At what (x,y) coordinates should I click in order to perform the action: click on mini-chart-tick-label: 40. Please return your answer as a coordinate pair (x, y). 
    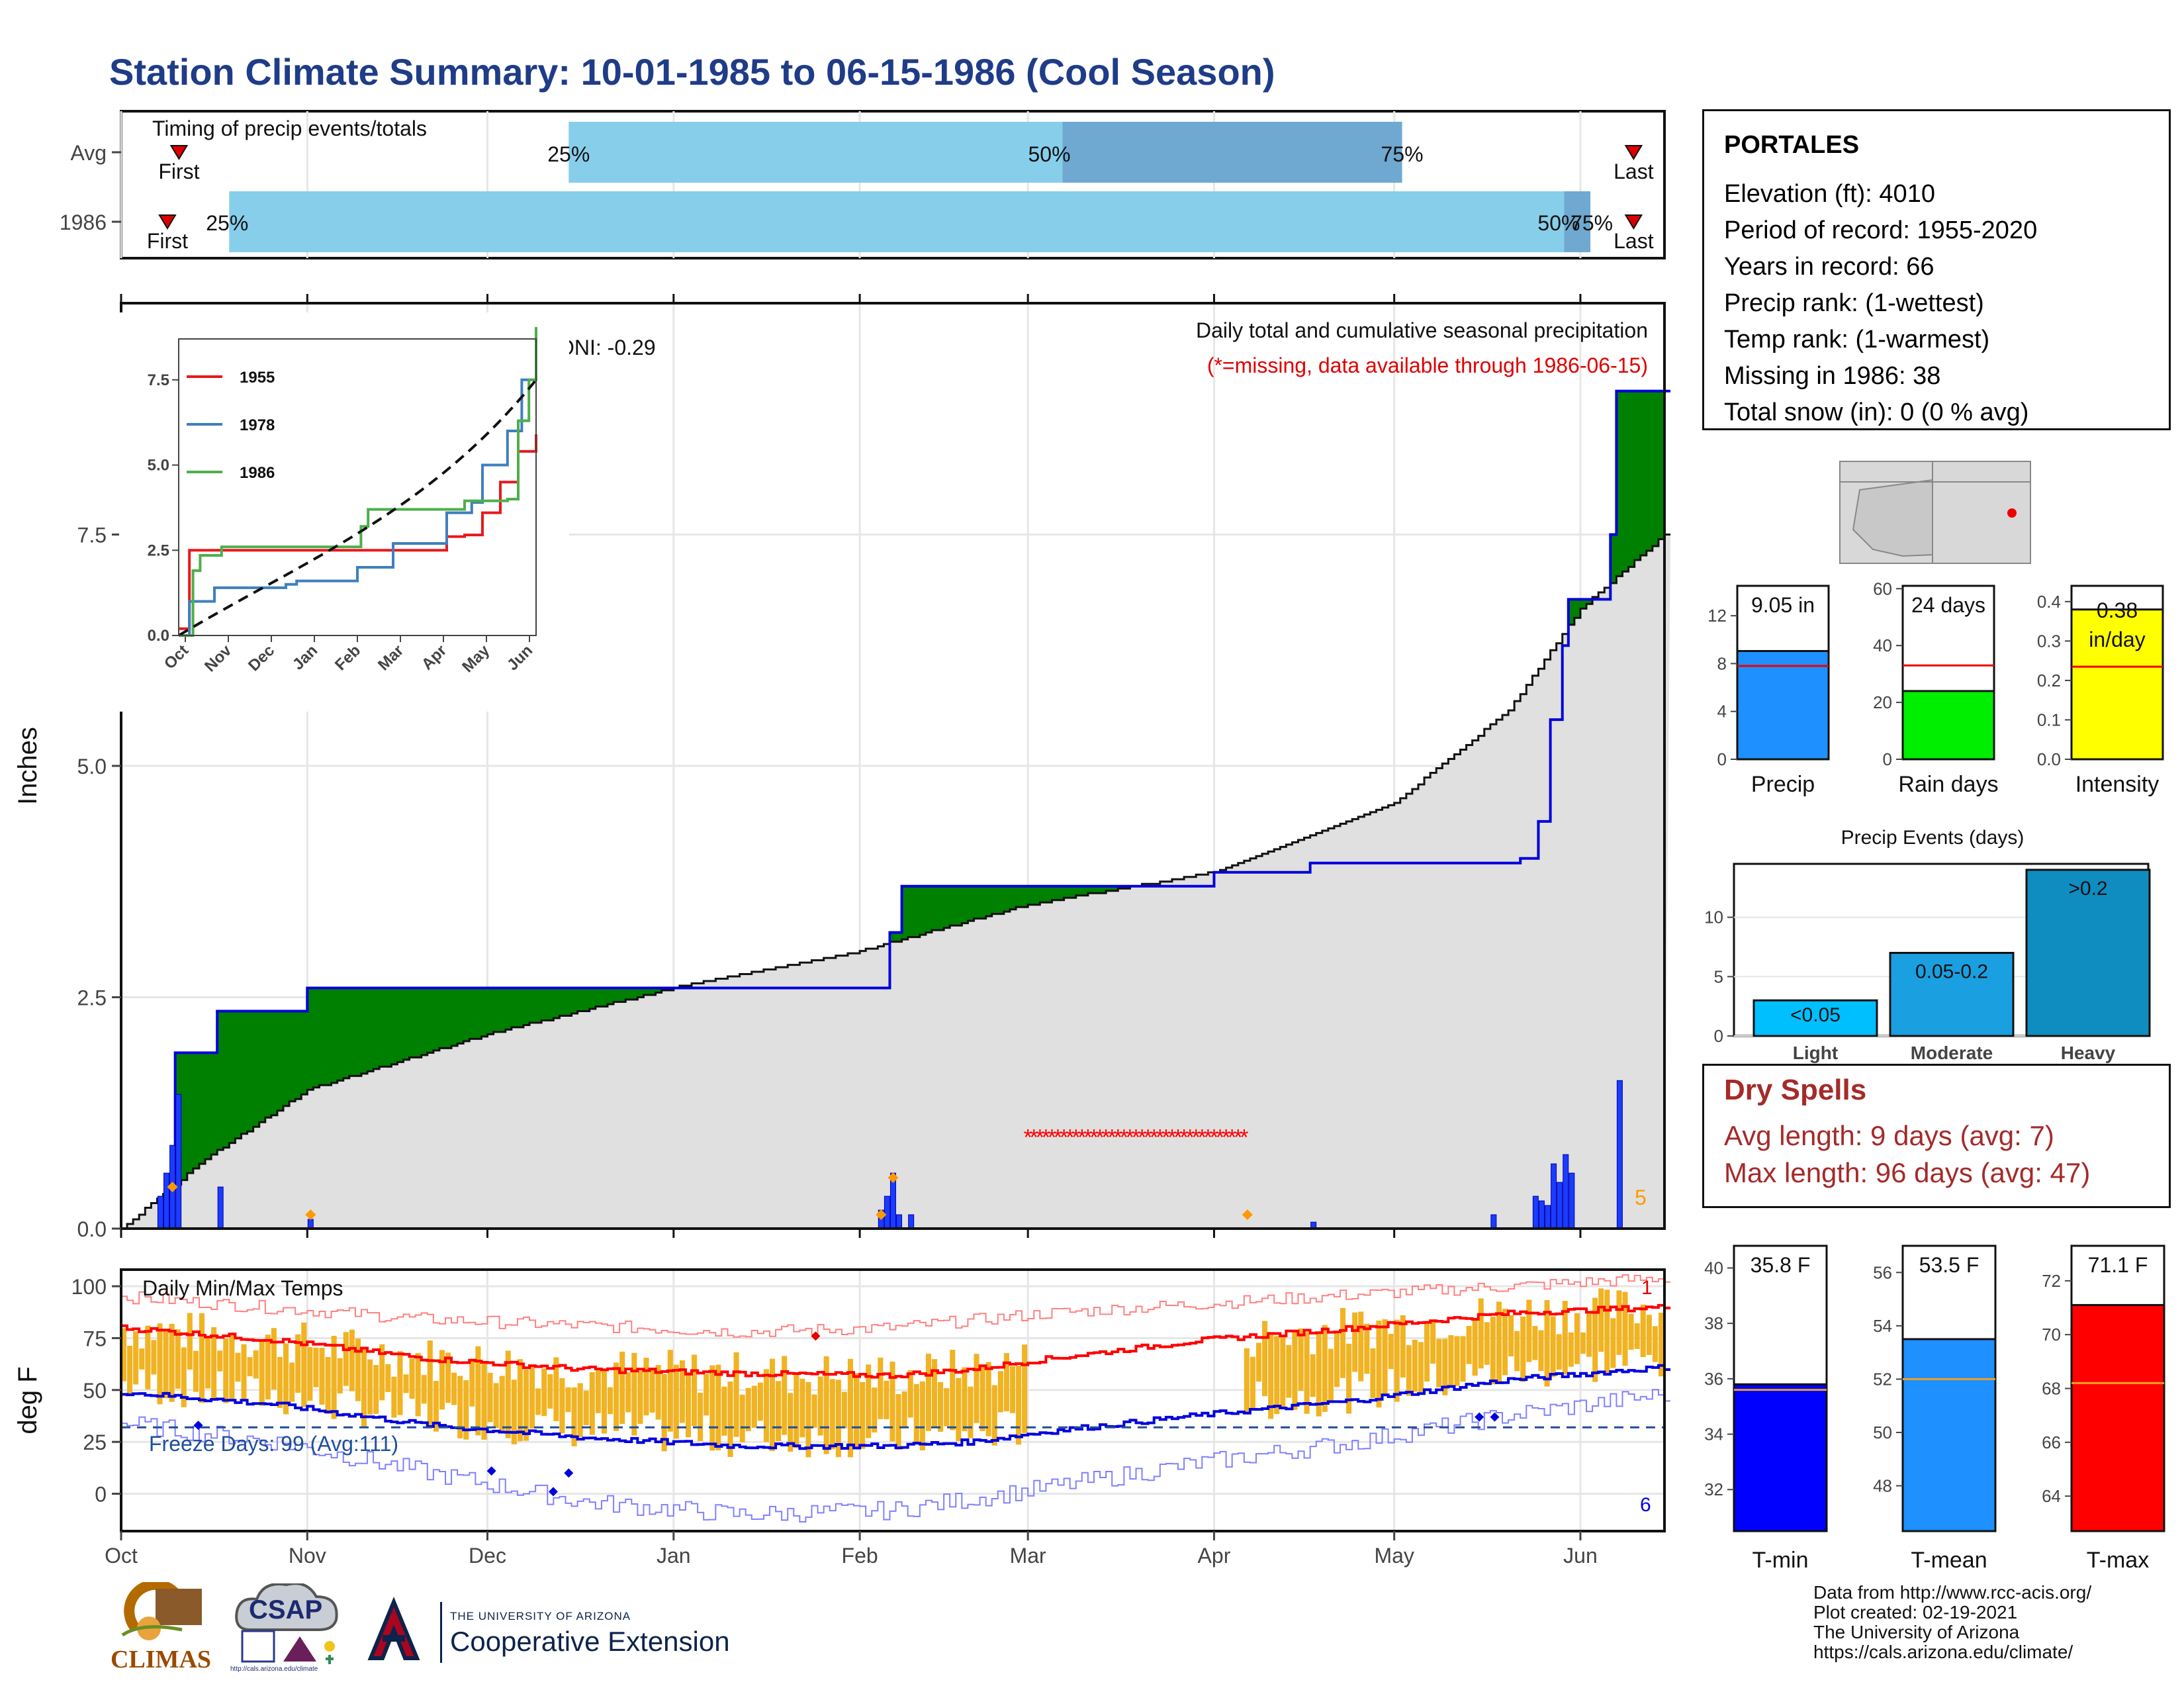
    Looking at the image, I should click on (1883, 645).